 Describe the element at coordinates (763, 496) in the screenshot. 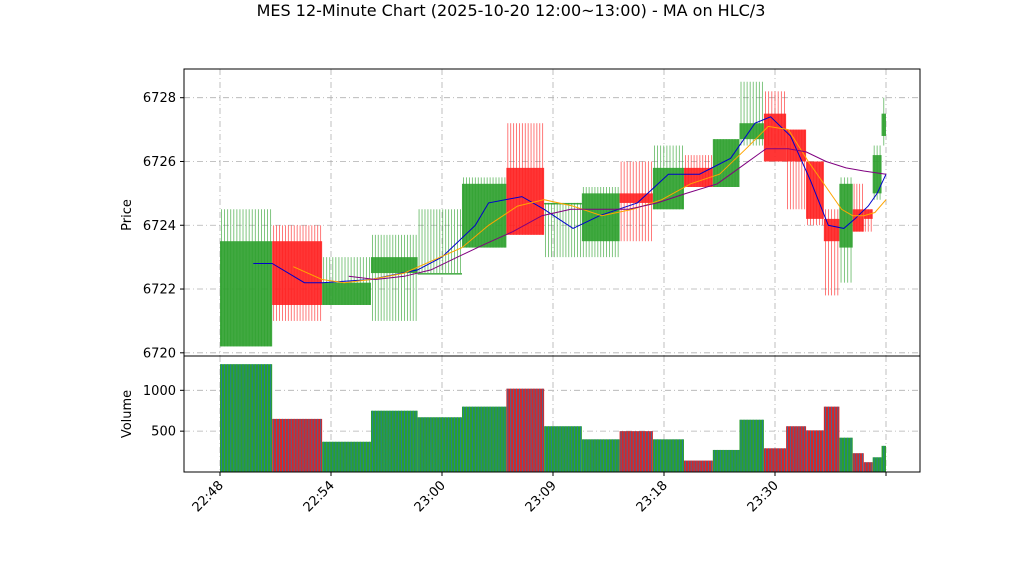

I see `x-tick-label: 23:30` at that location.